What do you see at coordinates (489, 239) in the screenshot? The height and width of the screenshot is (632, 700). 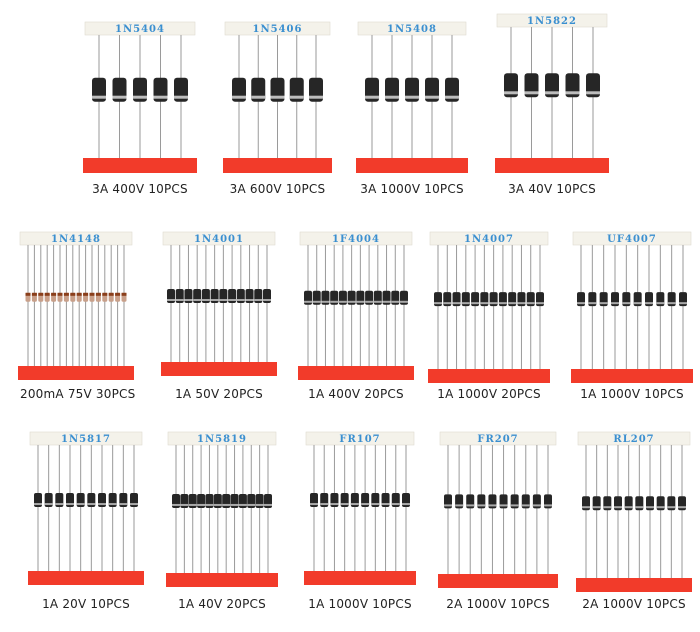 I see `part-number-label: 1N4007` at bounding box center [489, 239].